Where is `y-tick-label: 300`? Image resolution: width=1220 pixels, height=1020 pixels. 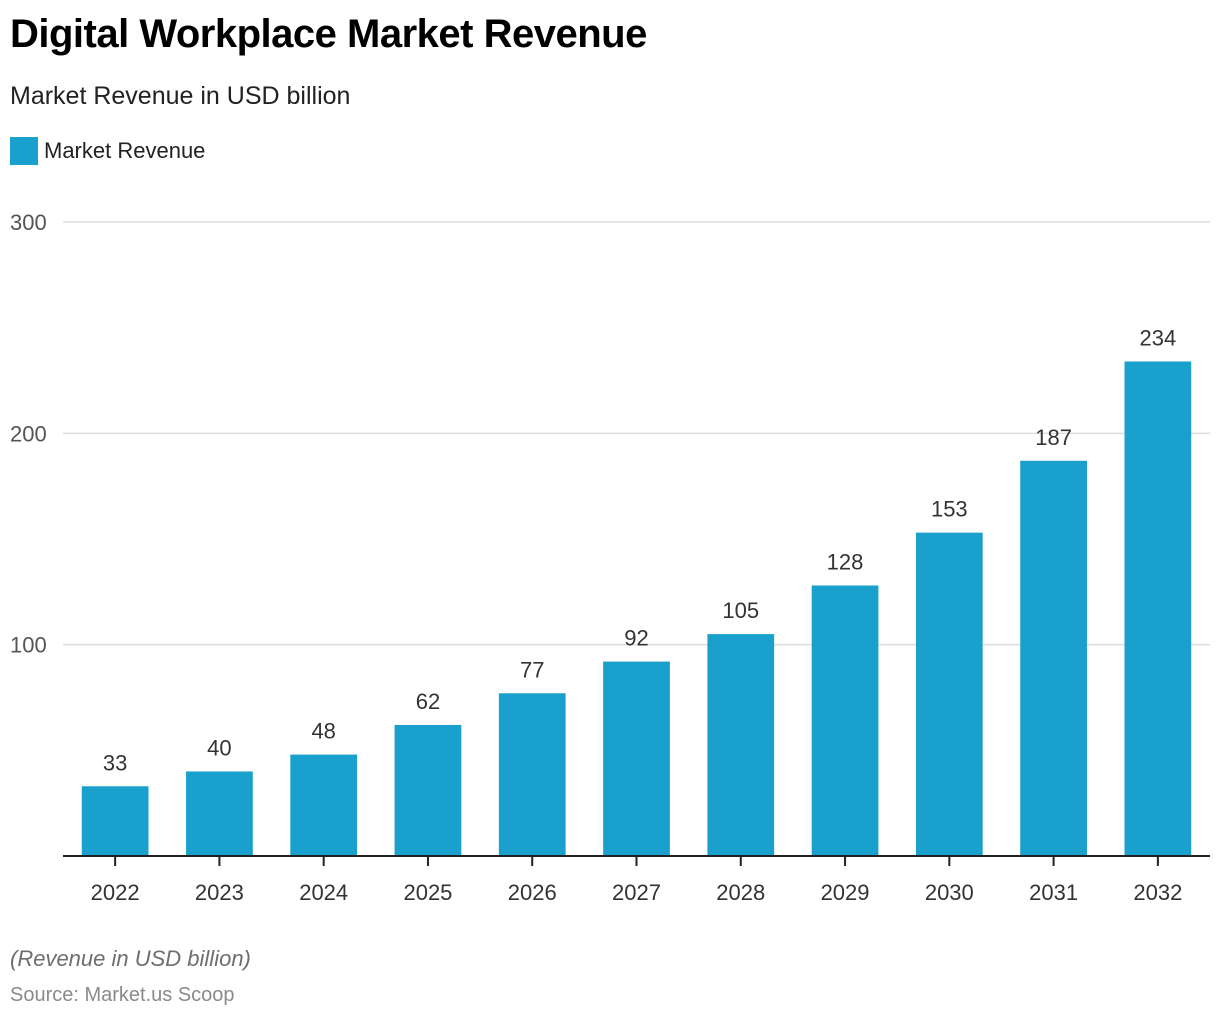 y-tick-label: 300 is located at coordinates (28, 222).